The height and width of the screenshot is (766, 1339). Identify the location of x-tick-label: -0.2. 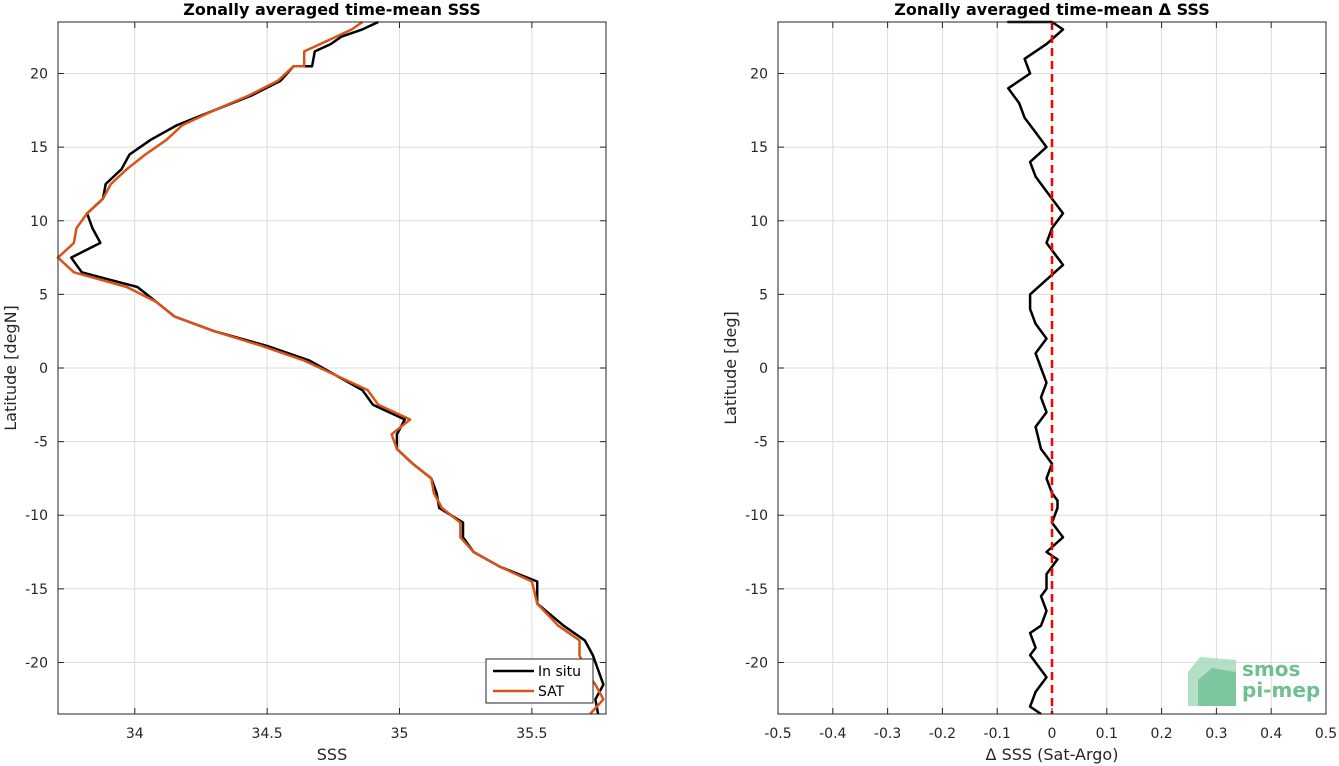
(942, 734).